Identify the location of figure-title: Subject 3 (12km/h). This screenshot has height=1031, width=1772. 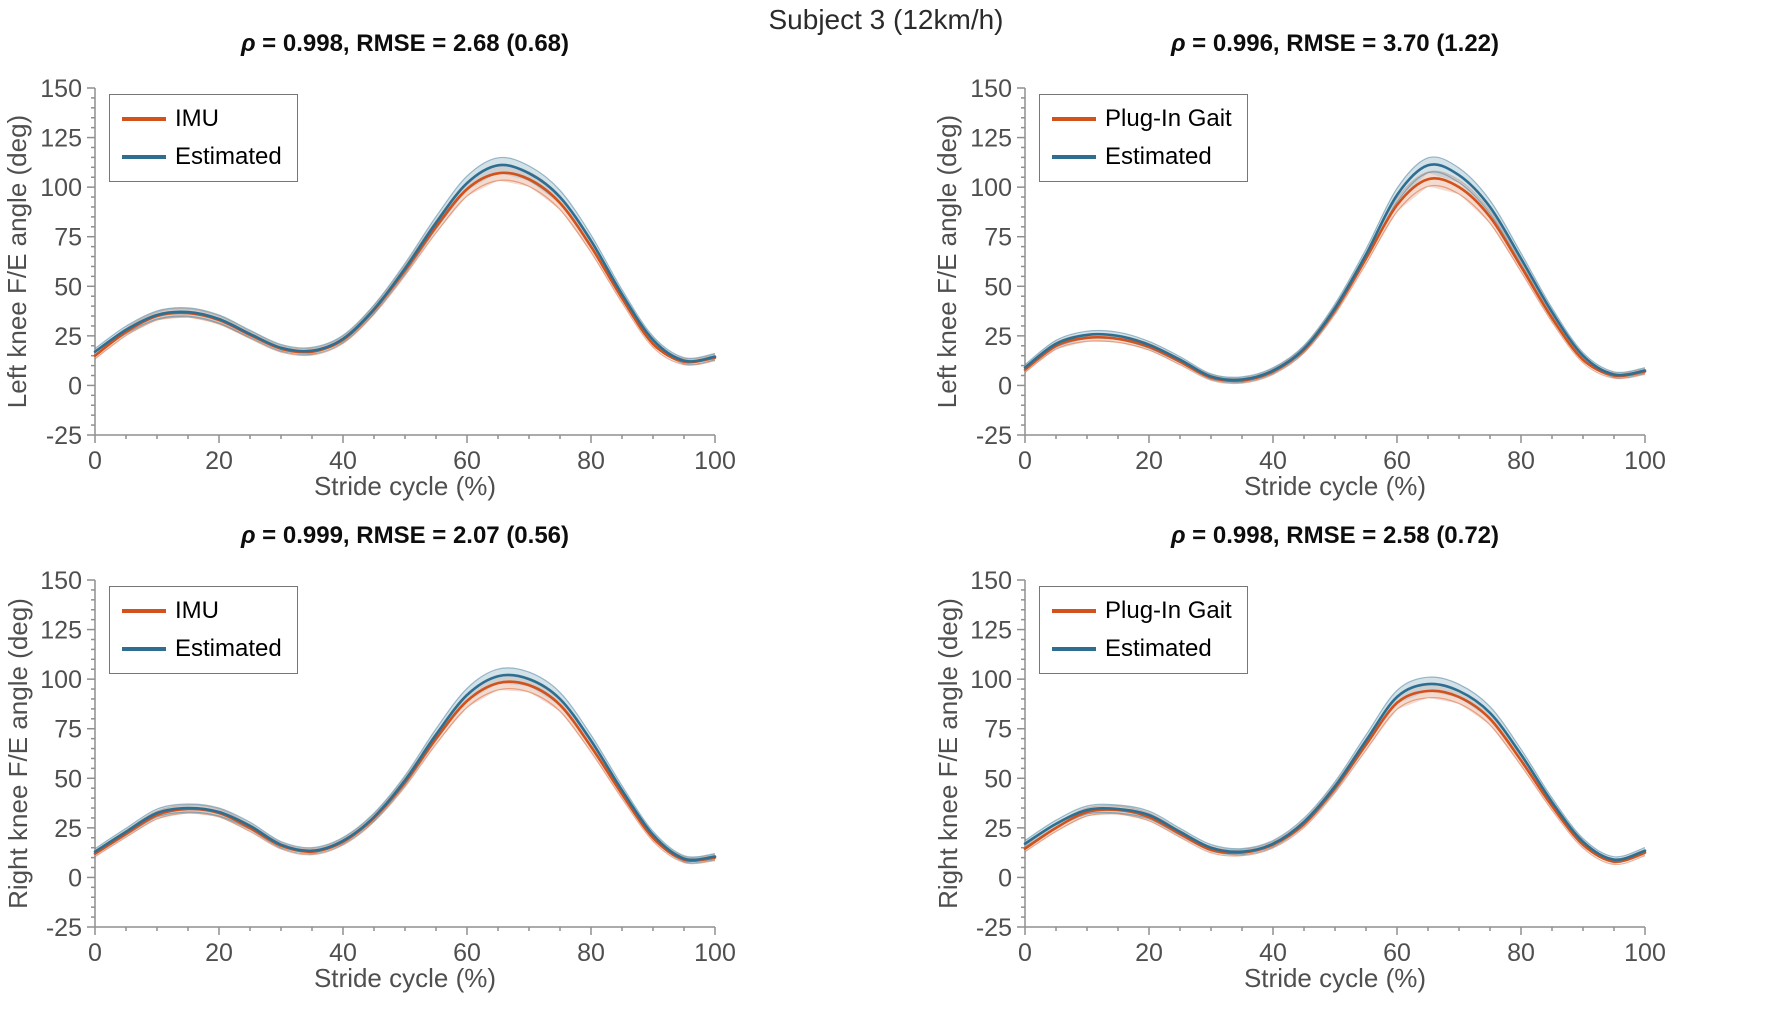
(886, 19).